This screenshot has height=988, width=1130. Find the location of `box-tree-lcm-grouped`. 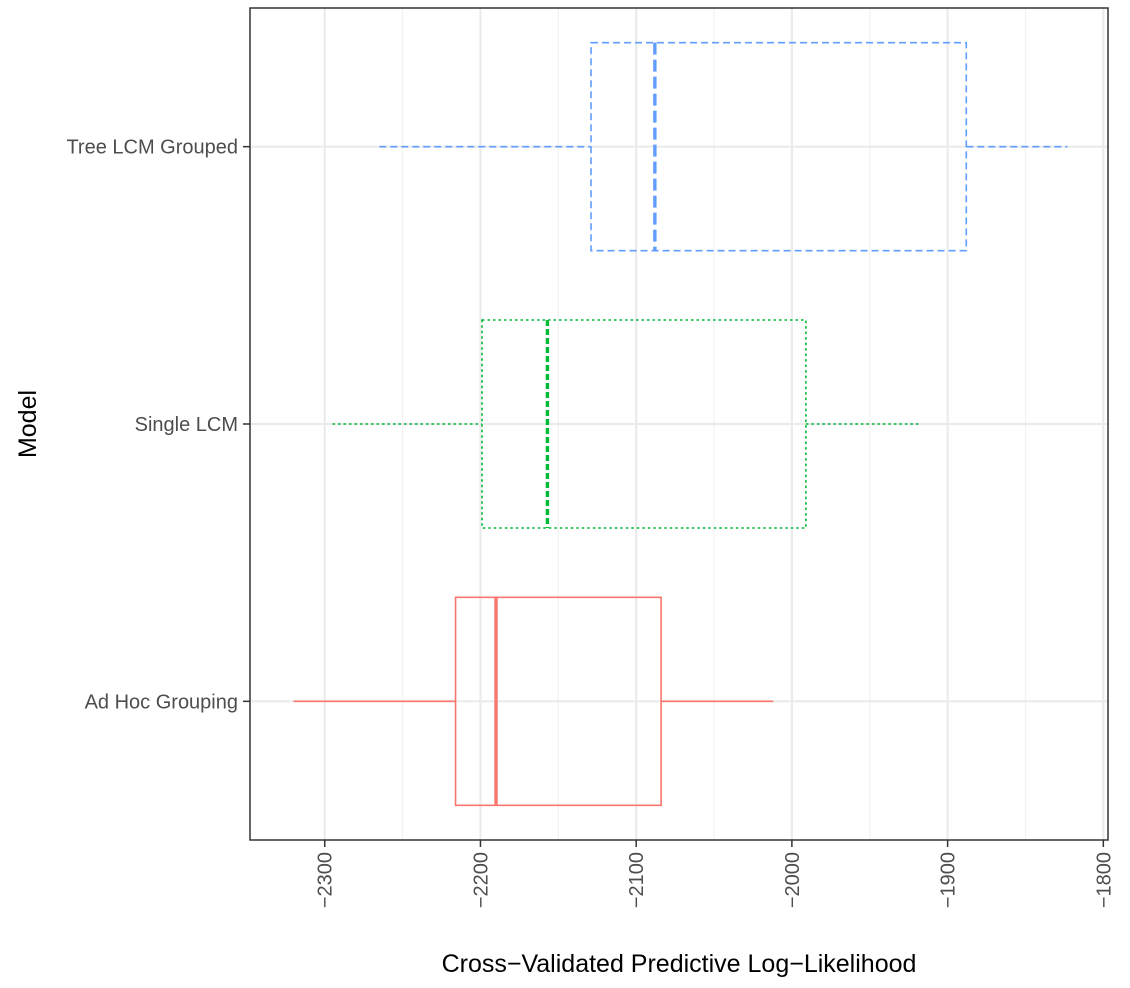

box-tree-lcm-grouped is located at coordinates (723, 146).